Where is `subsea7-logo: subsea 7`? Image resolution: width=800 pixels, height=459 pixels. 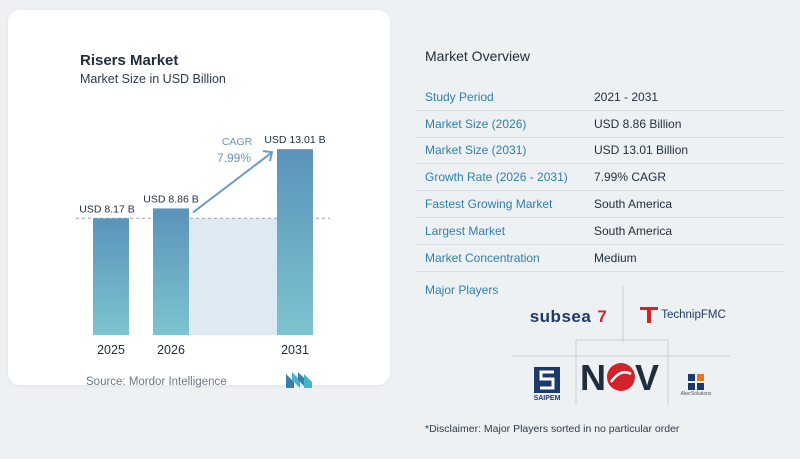
subsea7-logo: subsea 7 is located at coordinates (568, 317).